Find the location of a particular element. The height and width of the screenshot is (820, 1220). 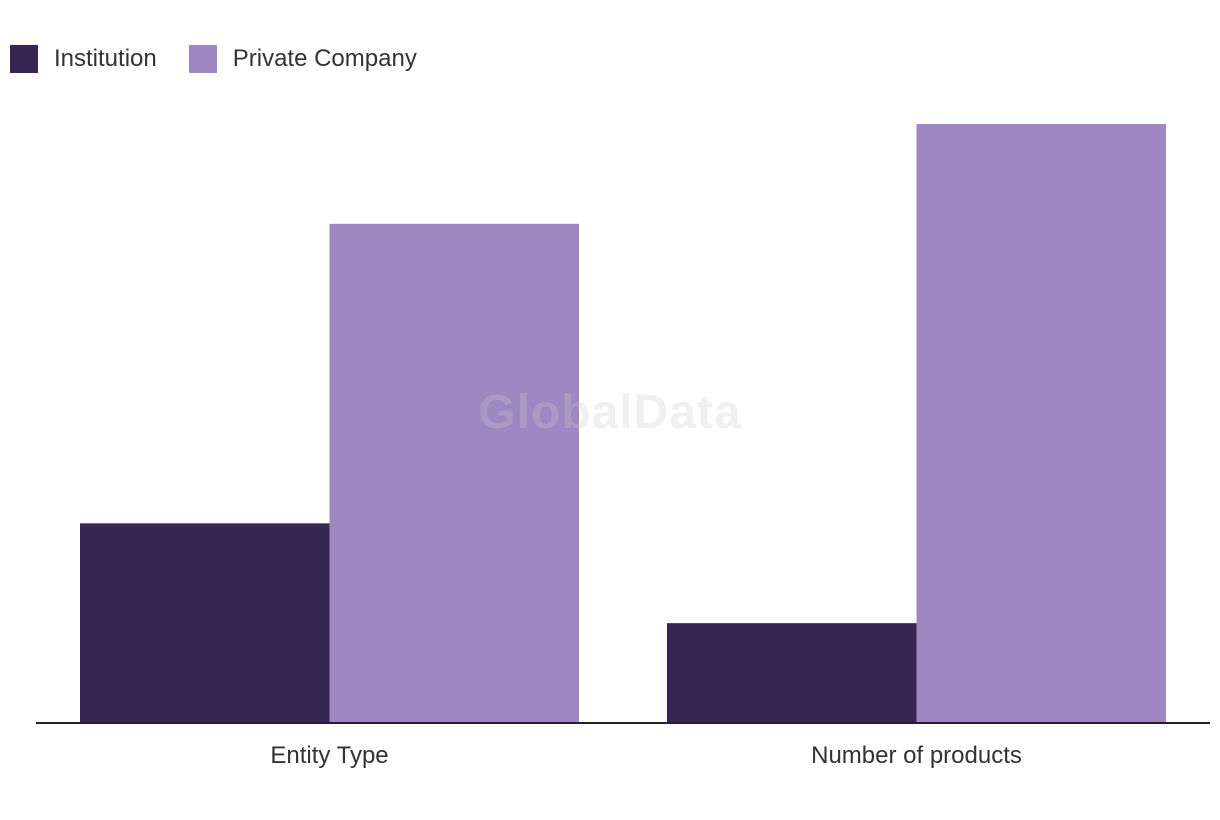

bar-institution-entity-type is located at coordinates (205, 623).